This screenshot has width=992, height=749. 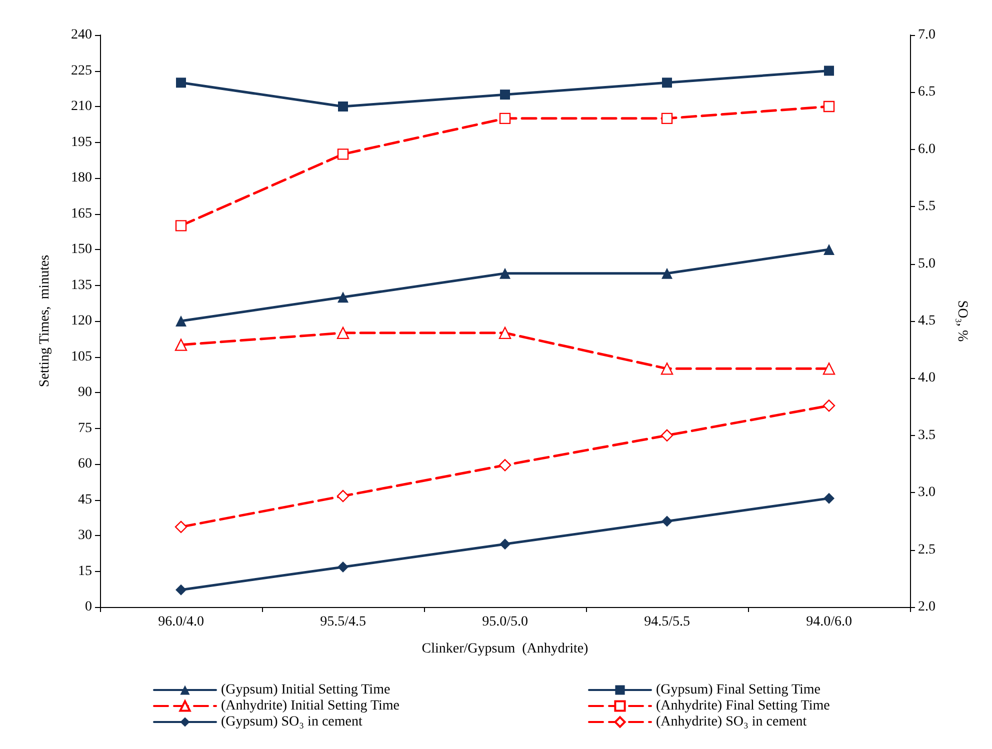 I want to click on y-tick-label: 150, so click(x=81, y=249).